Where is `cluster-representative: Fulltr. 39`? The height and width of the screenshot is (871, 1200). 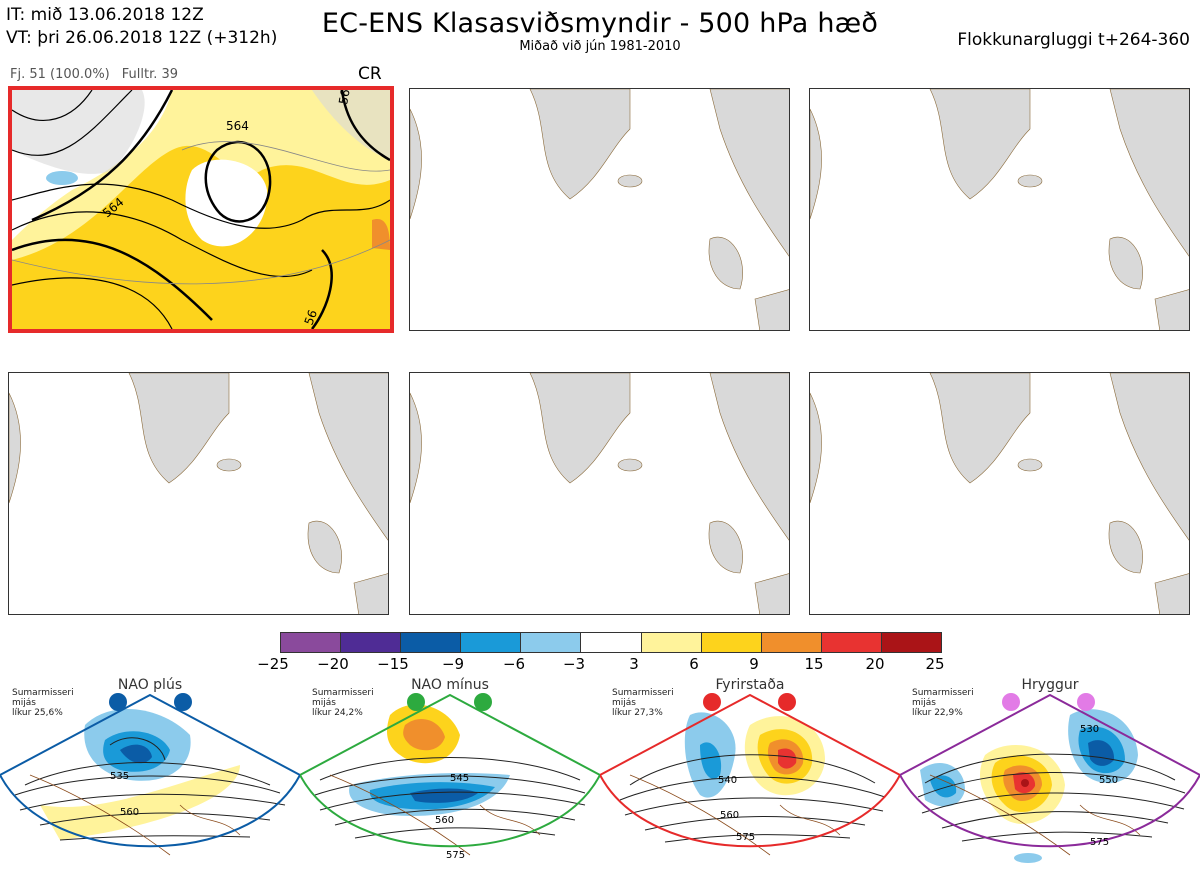 cluster-representative: Fulltr. 39 is located at coordinates (150, 74).